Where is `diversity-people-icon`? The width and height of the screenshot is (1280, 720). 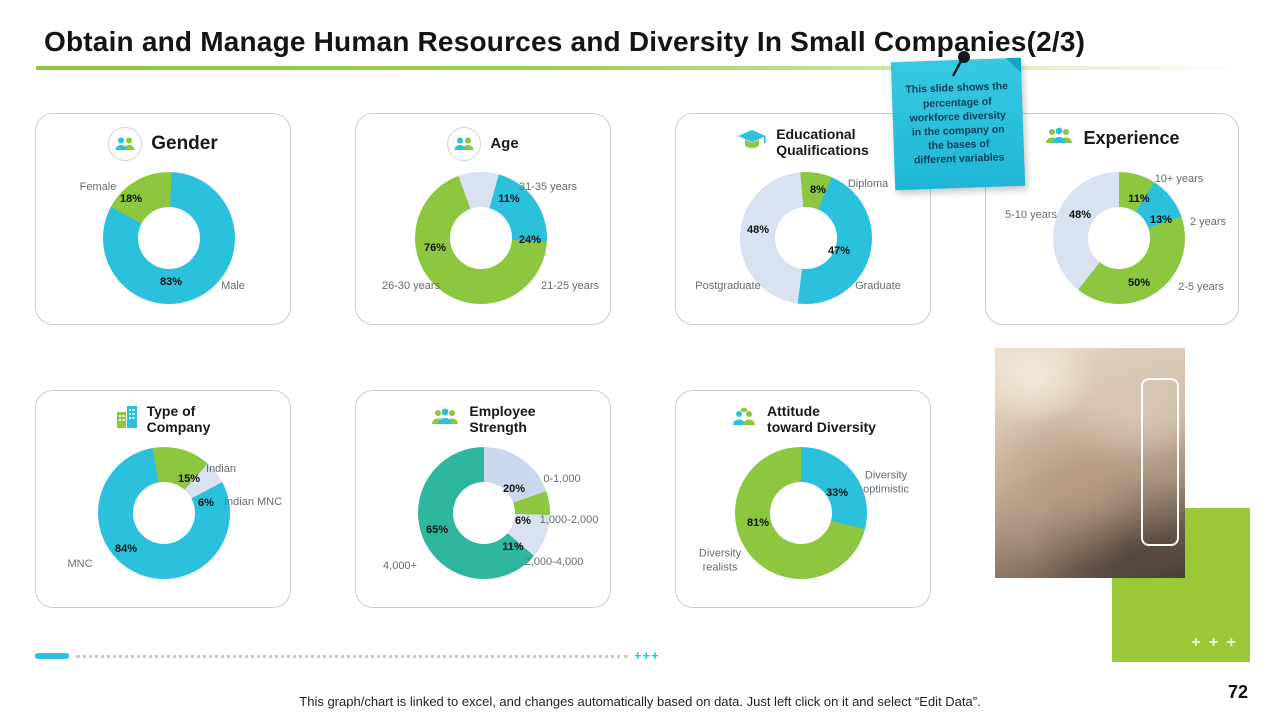 diversity-people-icon is located at coordinates (744, 419).